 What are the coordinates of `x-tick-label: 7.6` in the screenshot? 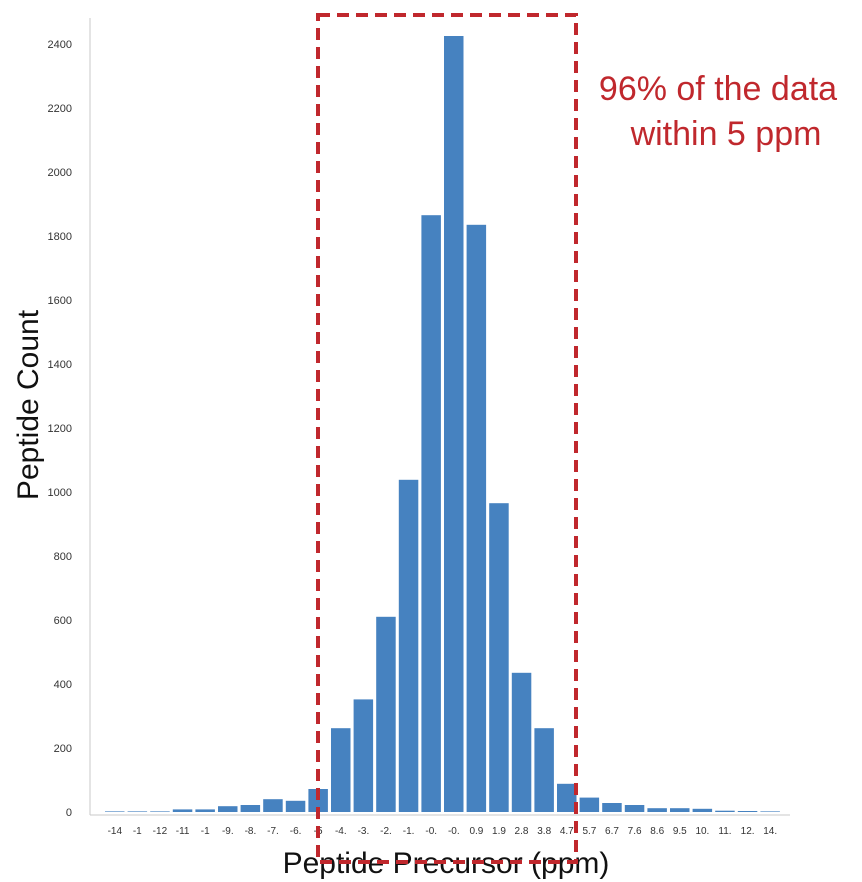 It's located at (635, 831).